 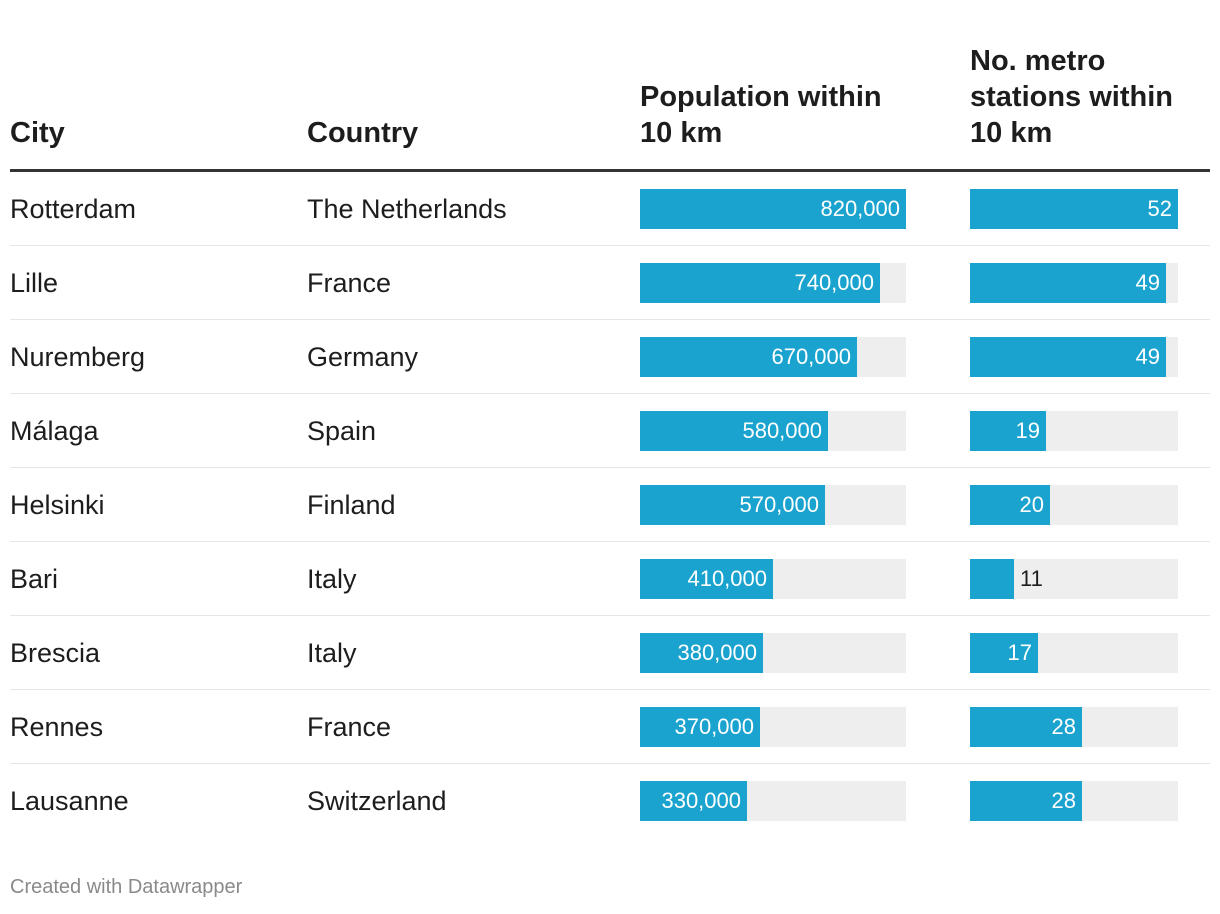 I want to click on table-row: Lille France 740,000 49, so click(x=610, y=283).